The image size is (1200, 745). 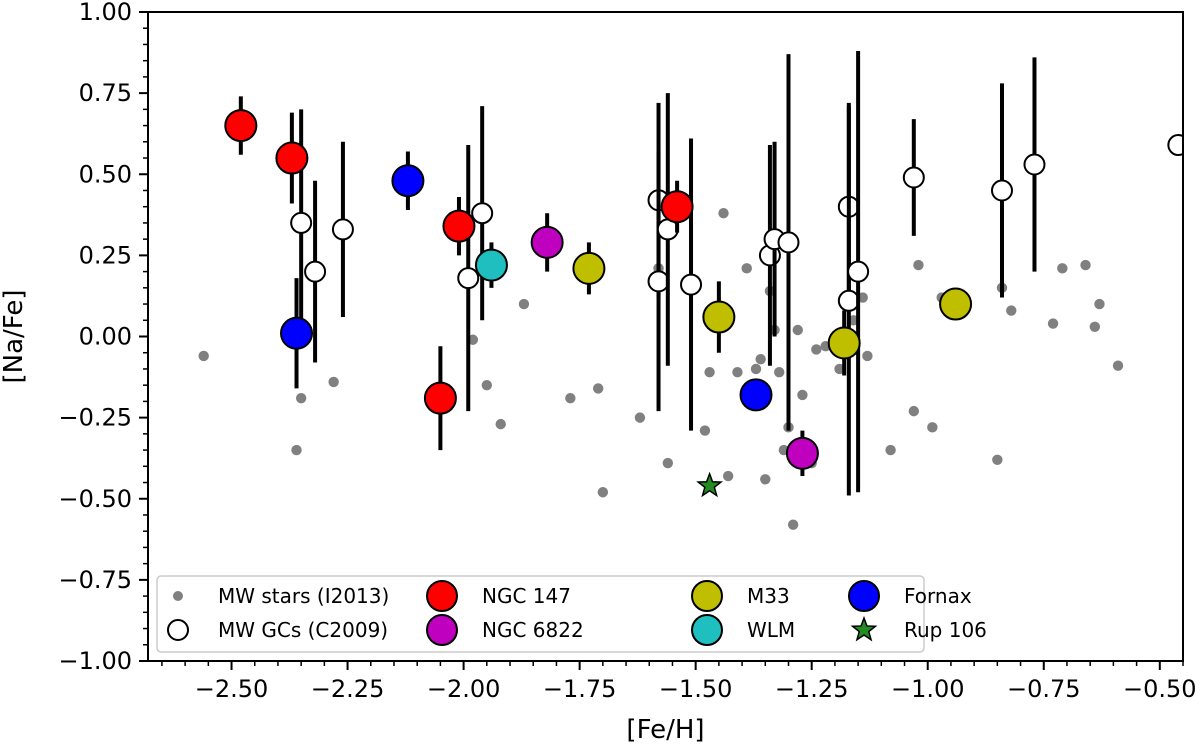 I want to click on legend-item: MW stars (I2013), so click(x=281, y=596).